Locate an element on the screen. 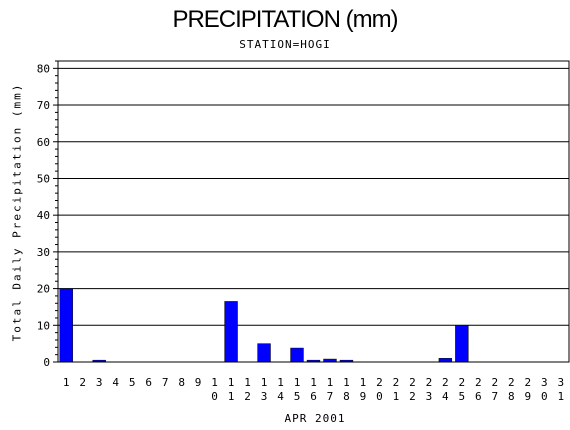  y-tick-label: 70 is located at coordinates (43, 105).